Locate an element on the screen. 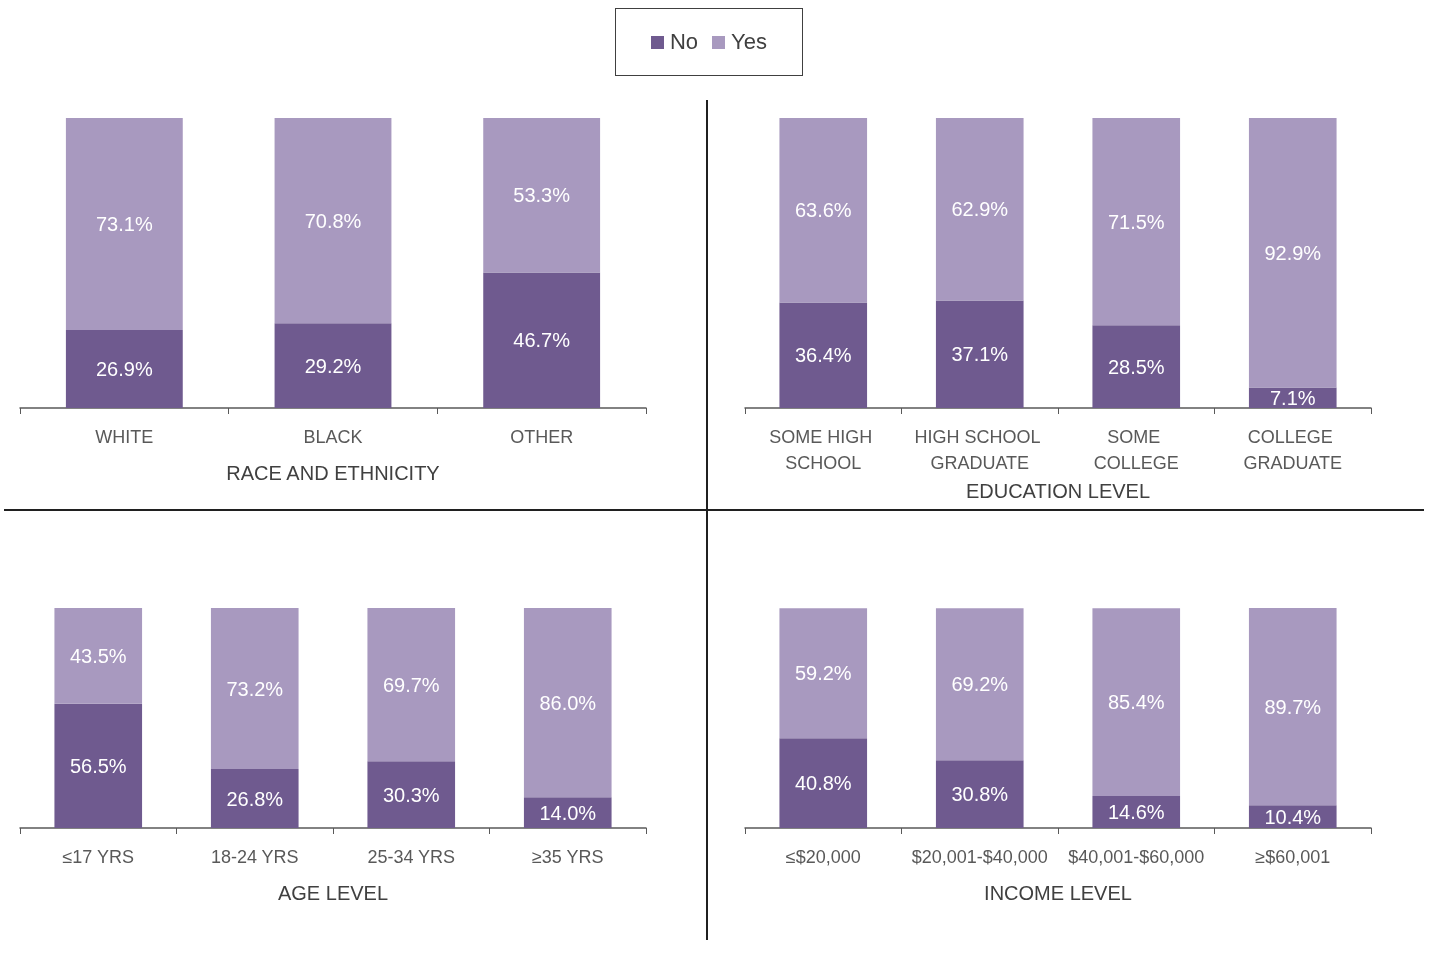 This screenshot has height=961, width=1437. data-label: 92.9% is located at coordinates (1293, 252).